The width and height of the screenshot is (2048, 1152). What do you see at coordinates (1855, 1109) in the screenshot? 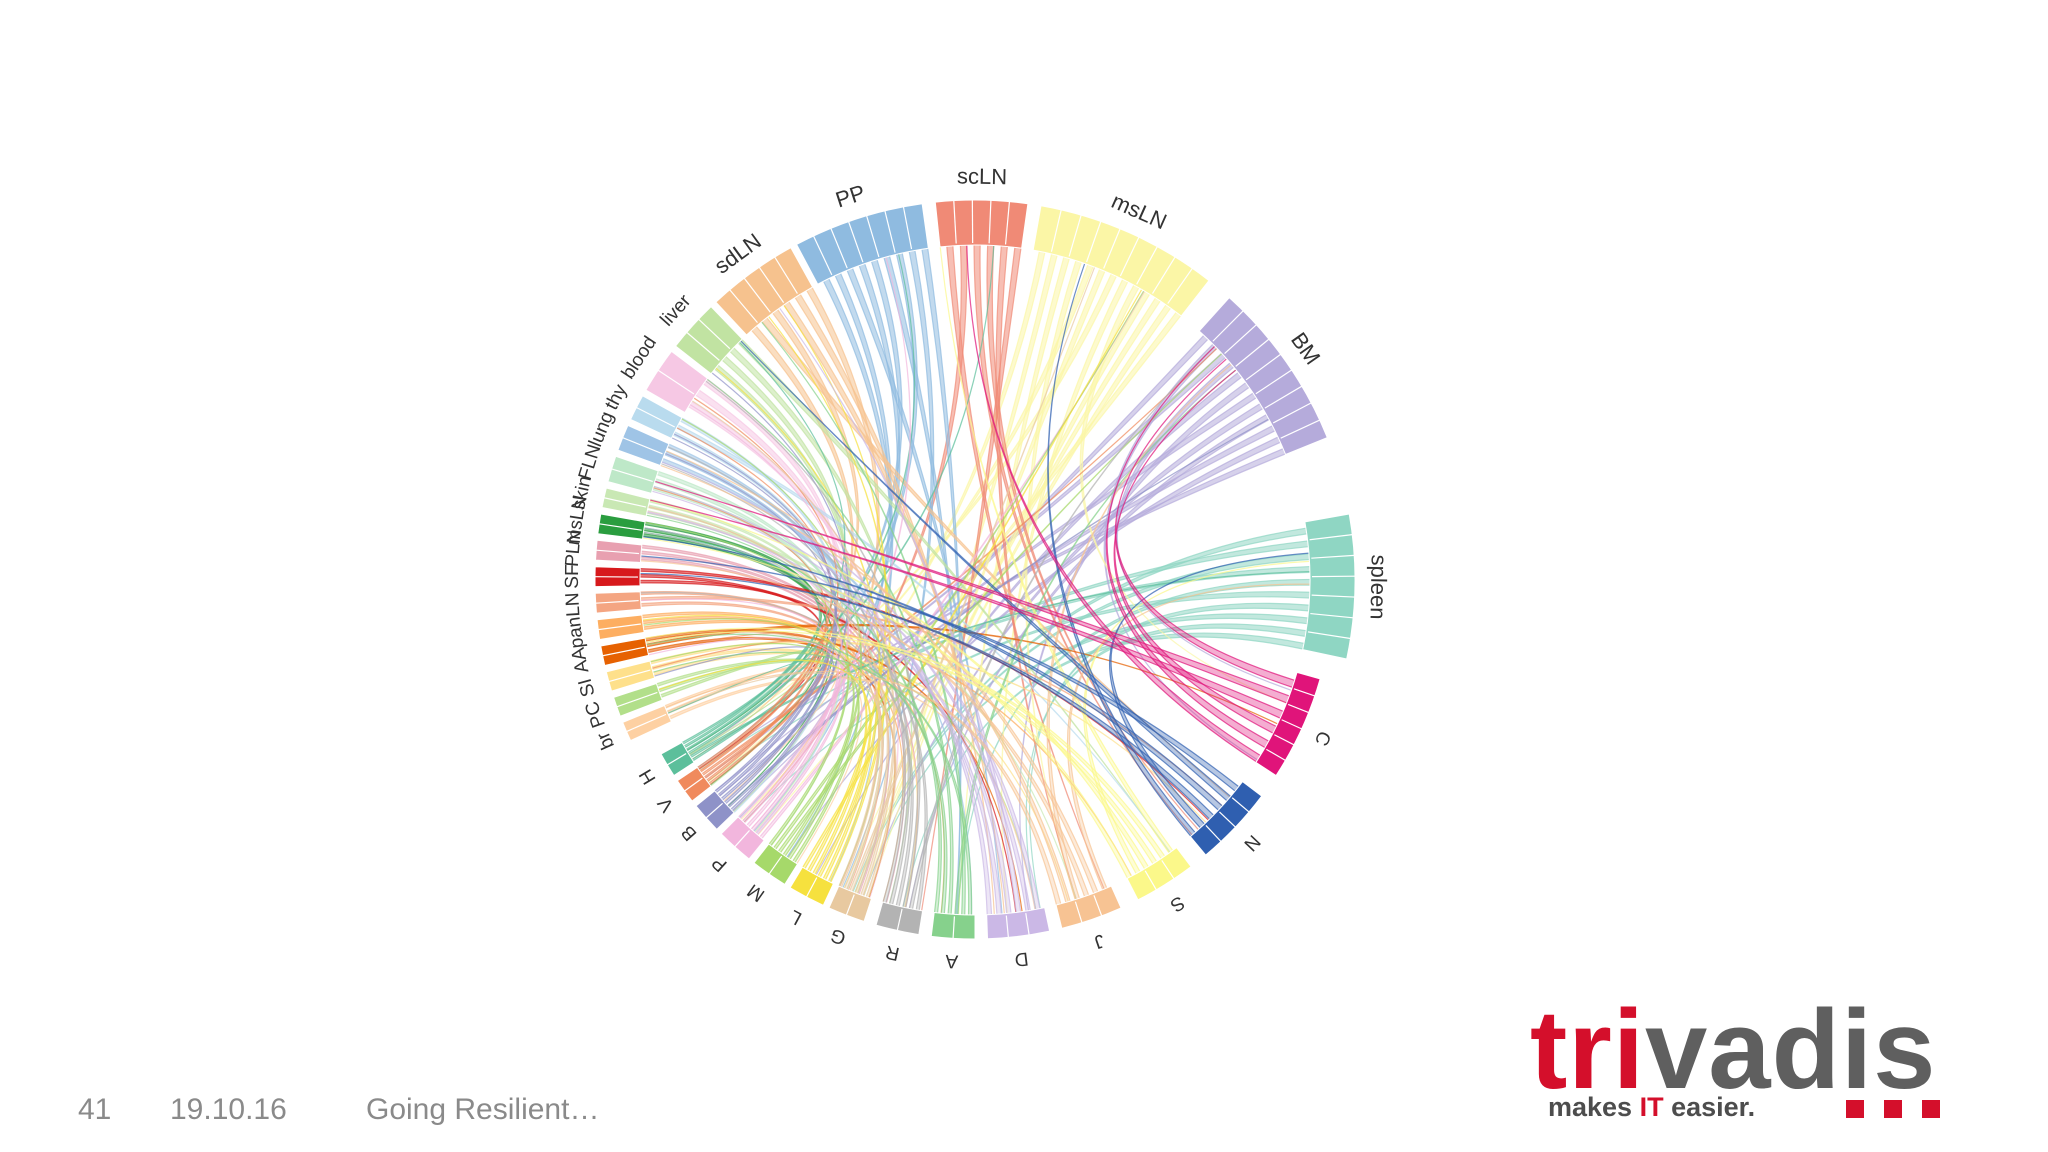
I see `logo-square` at bounding box center [1855, 1109].